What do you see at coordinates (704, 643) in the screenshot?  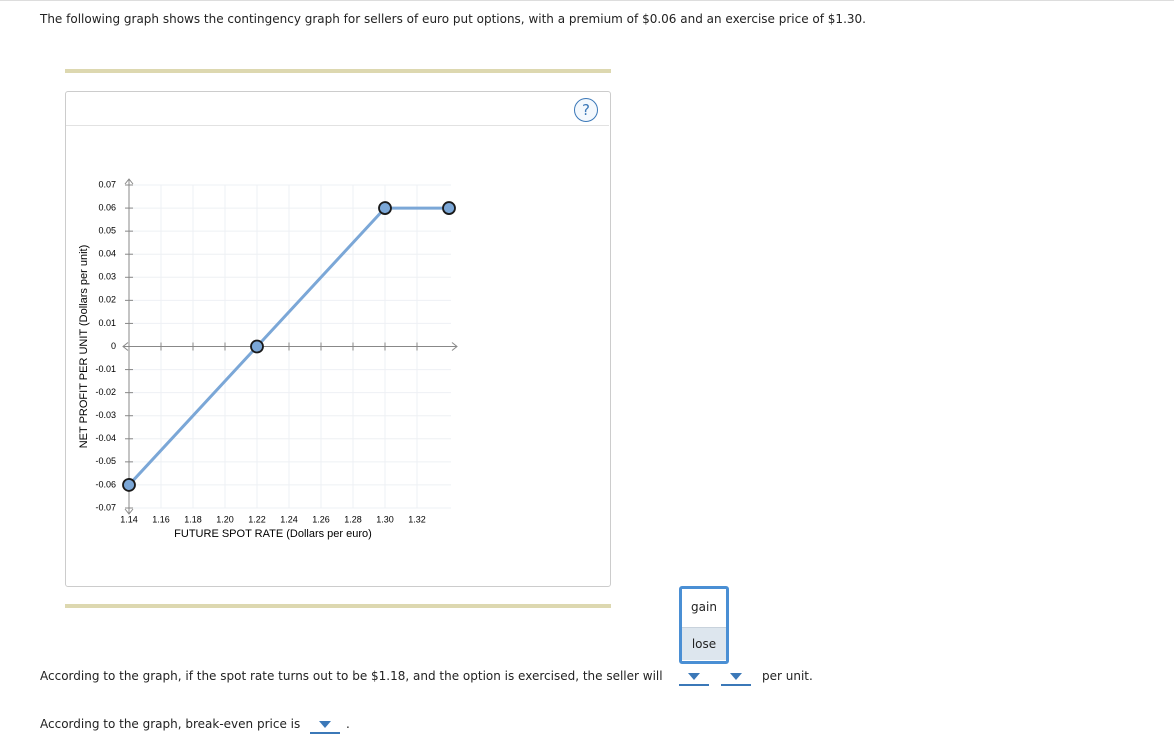 I see `dropdown-option: lose` at bounding box center [704, 643].